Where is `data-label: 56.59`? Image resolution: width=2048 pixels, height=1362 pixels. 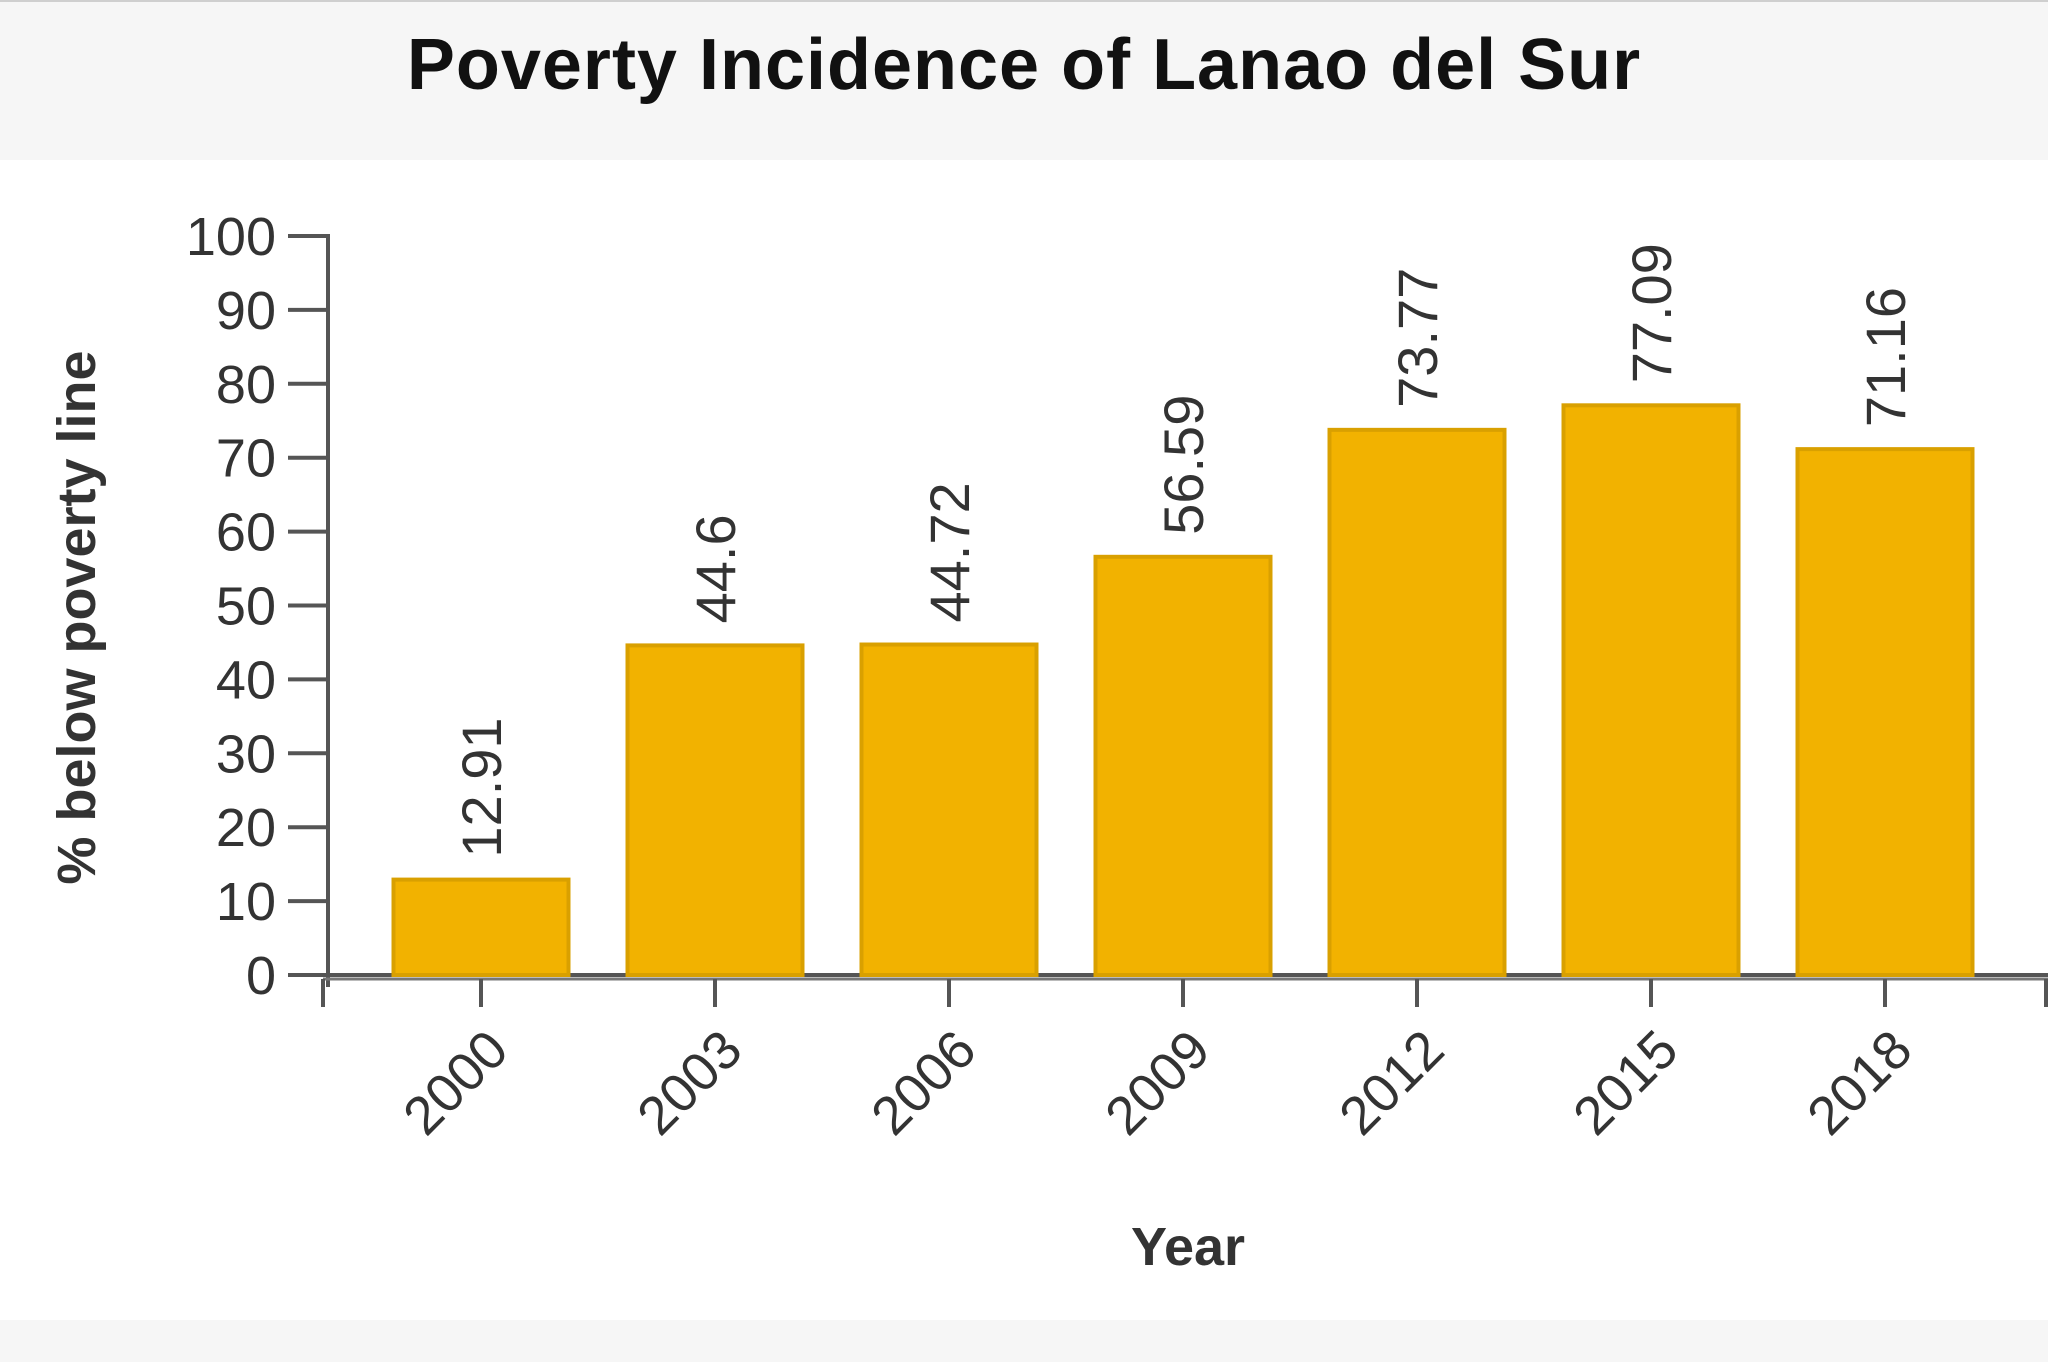 data-label: 56.59 is located at coordinates (1183, 465).